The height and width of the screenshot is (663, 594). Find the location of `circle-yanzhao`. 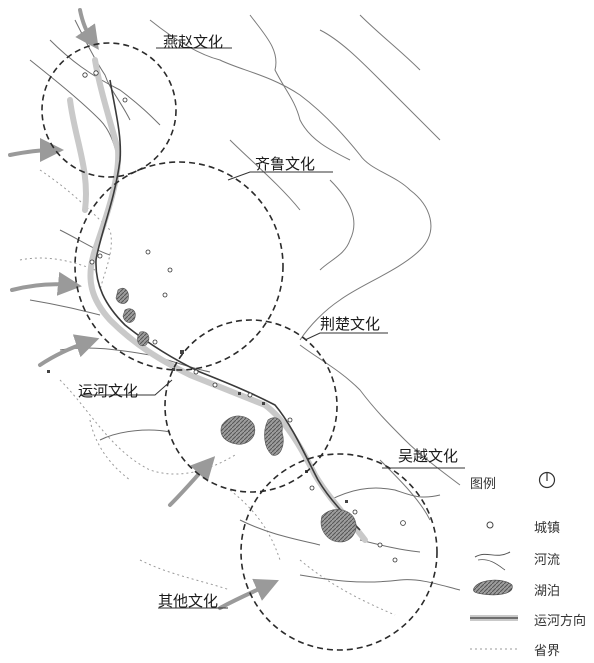

circle-yanzhao is located at coordinates (109, 110).